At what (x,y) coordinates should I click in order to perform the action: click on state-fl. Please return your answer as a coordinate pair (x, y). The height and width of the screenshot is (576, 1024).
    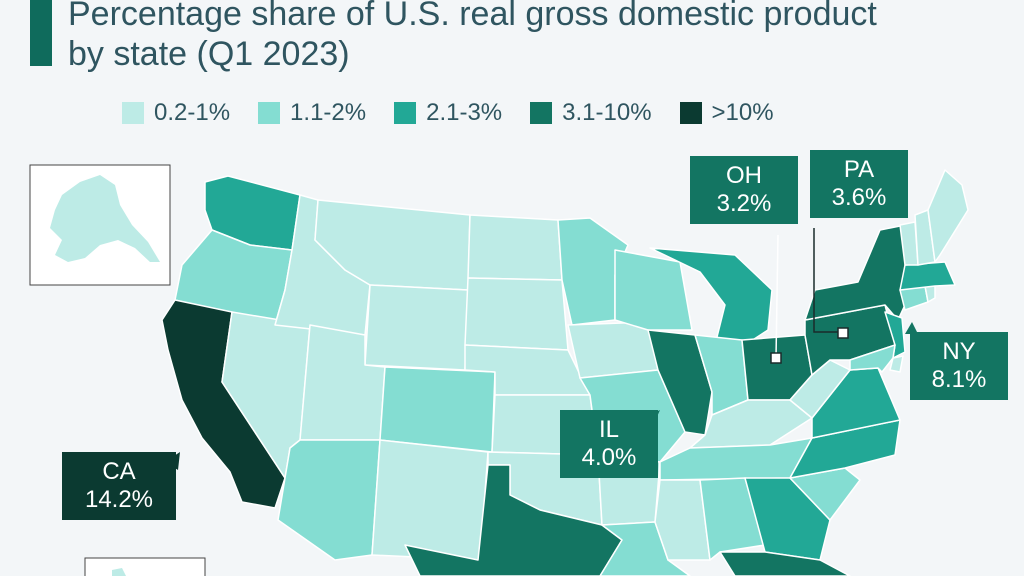
    Looking at the image, I should click on (785, 563).